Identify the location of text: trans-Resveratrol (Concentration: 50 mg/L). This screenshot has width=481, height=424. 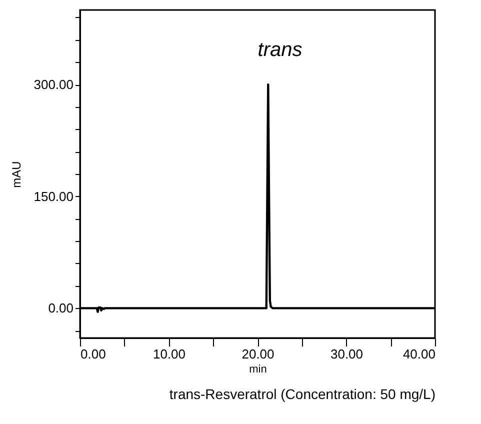
(302, 394).